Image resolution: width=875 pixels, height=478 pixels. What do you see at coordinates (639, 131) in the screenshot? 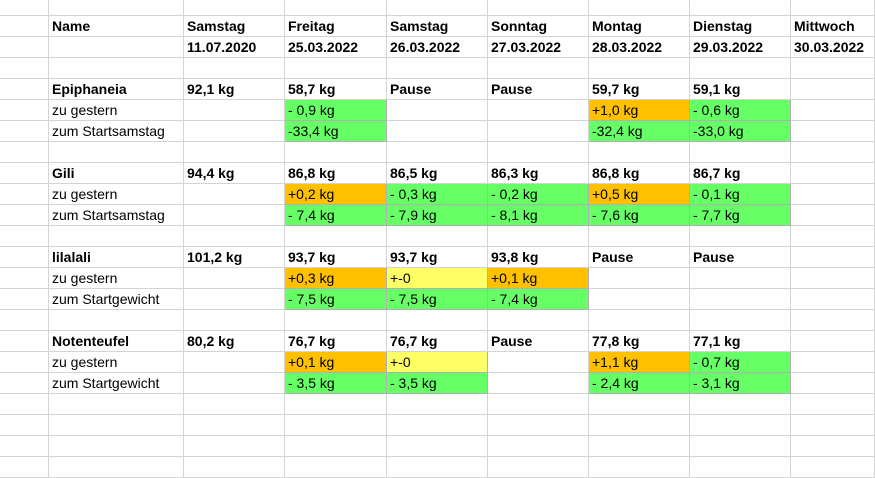
I see `table-cell: -32,4 kg` at bounding box center [639, 131].